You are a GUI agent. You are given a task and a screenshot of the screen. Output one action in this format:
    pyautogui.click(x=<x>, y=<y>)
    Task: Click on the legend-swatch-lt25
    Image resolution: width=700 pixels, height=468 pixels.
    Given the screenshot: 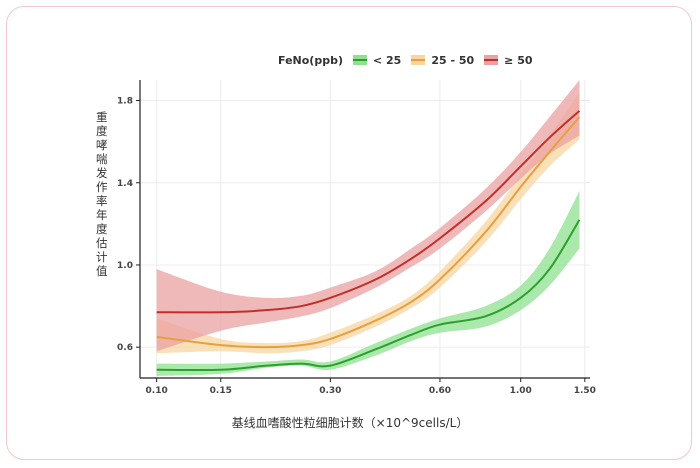 What is the action you would take?
    pyautogui.click(x=359, y=60)
    